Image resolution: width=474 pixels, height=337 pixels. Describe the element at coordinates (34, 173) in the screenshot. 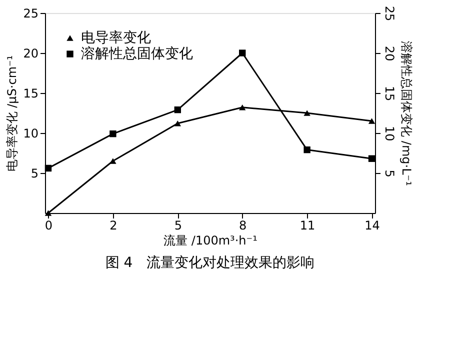

I see `y-tick-label: 5` at that location.